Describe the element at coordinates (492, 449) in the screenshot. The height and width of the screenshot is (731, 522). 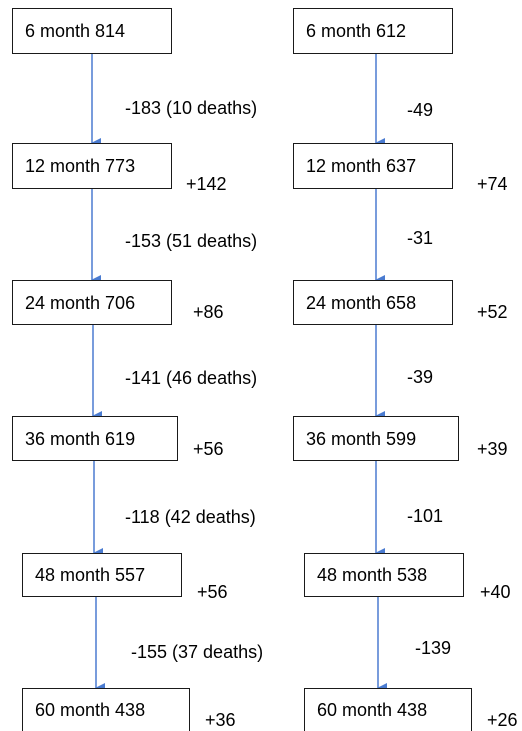
I see `right-gain-3: +39` at that location.